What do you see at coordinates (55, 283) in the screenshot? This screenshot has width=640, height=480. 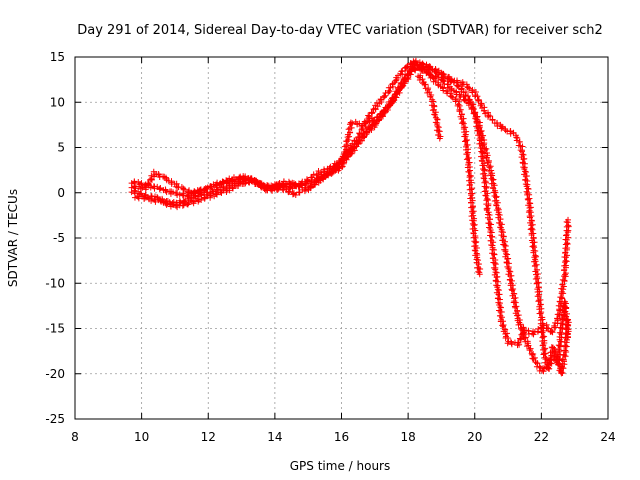 I see `y-tick-label: -10` at bounding box center [55, 283].